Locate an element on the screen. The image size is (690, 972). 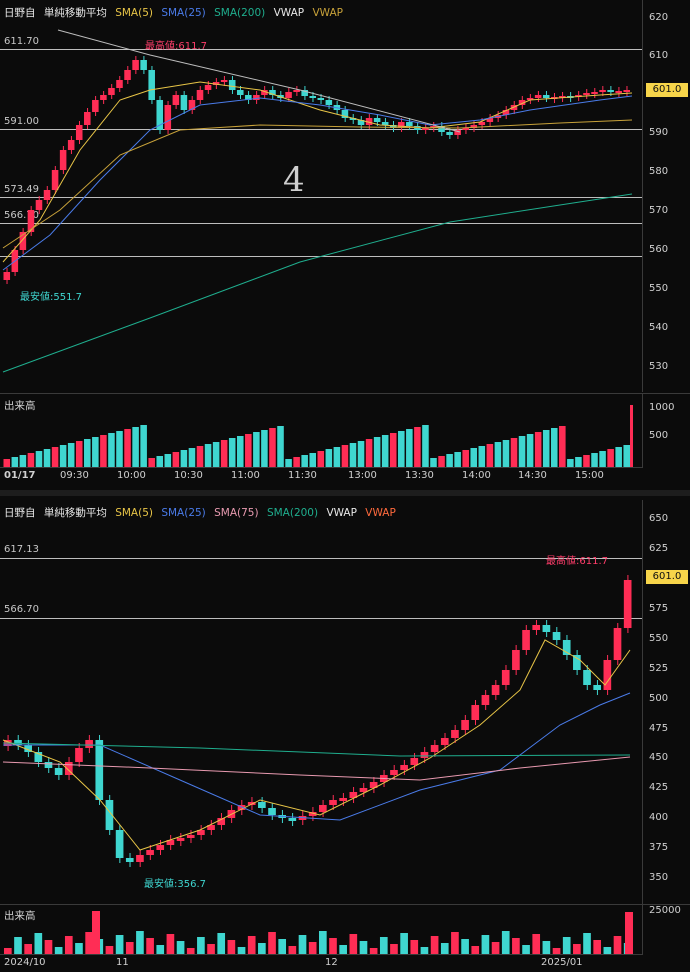
symbol-label: 日野自 is located at coordinates (20, 13).